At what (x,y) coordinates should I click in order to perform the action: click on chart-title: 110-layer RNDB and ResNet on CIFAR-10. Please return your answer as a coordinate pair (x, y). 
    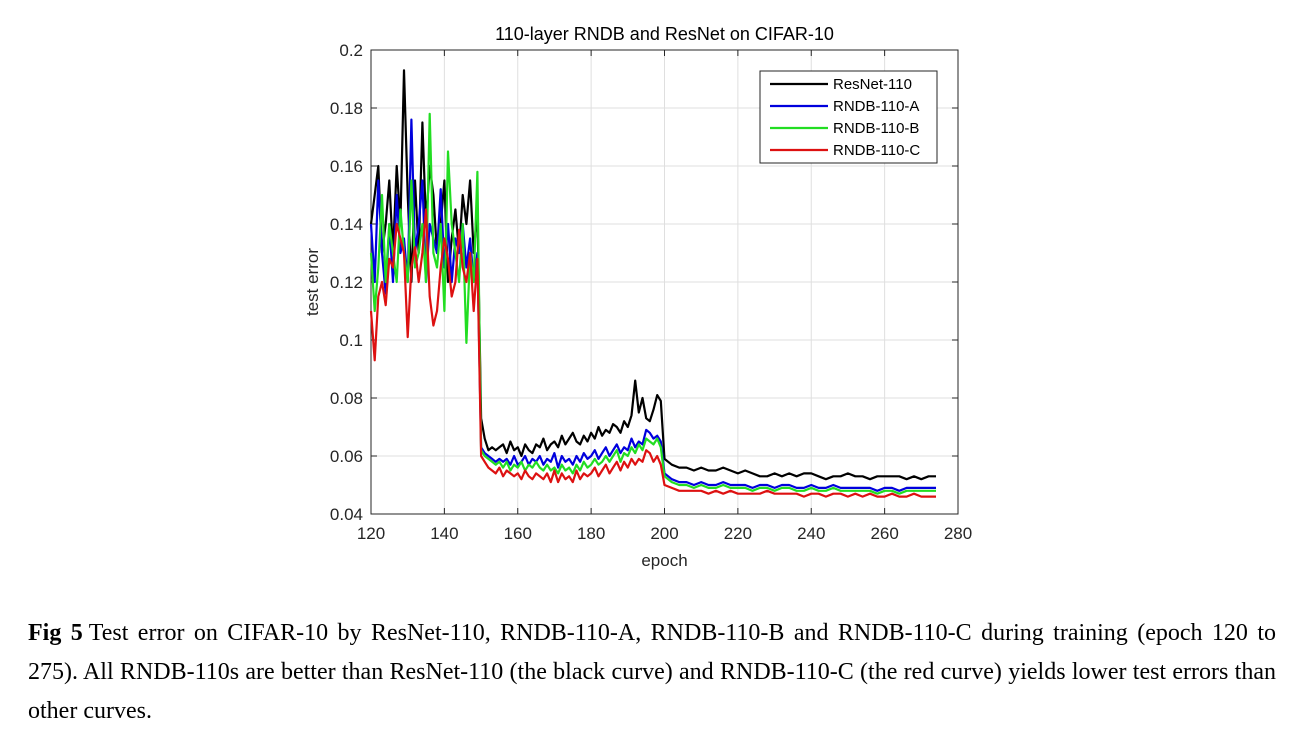
    Looking at the image, I should click on (664, 34).